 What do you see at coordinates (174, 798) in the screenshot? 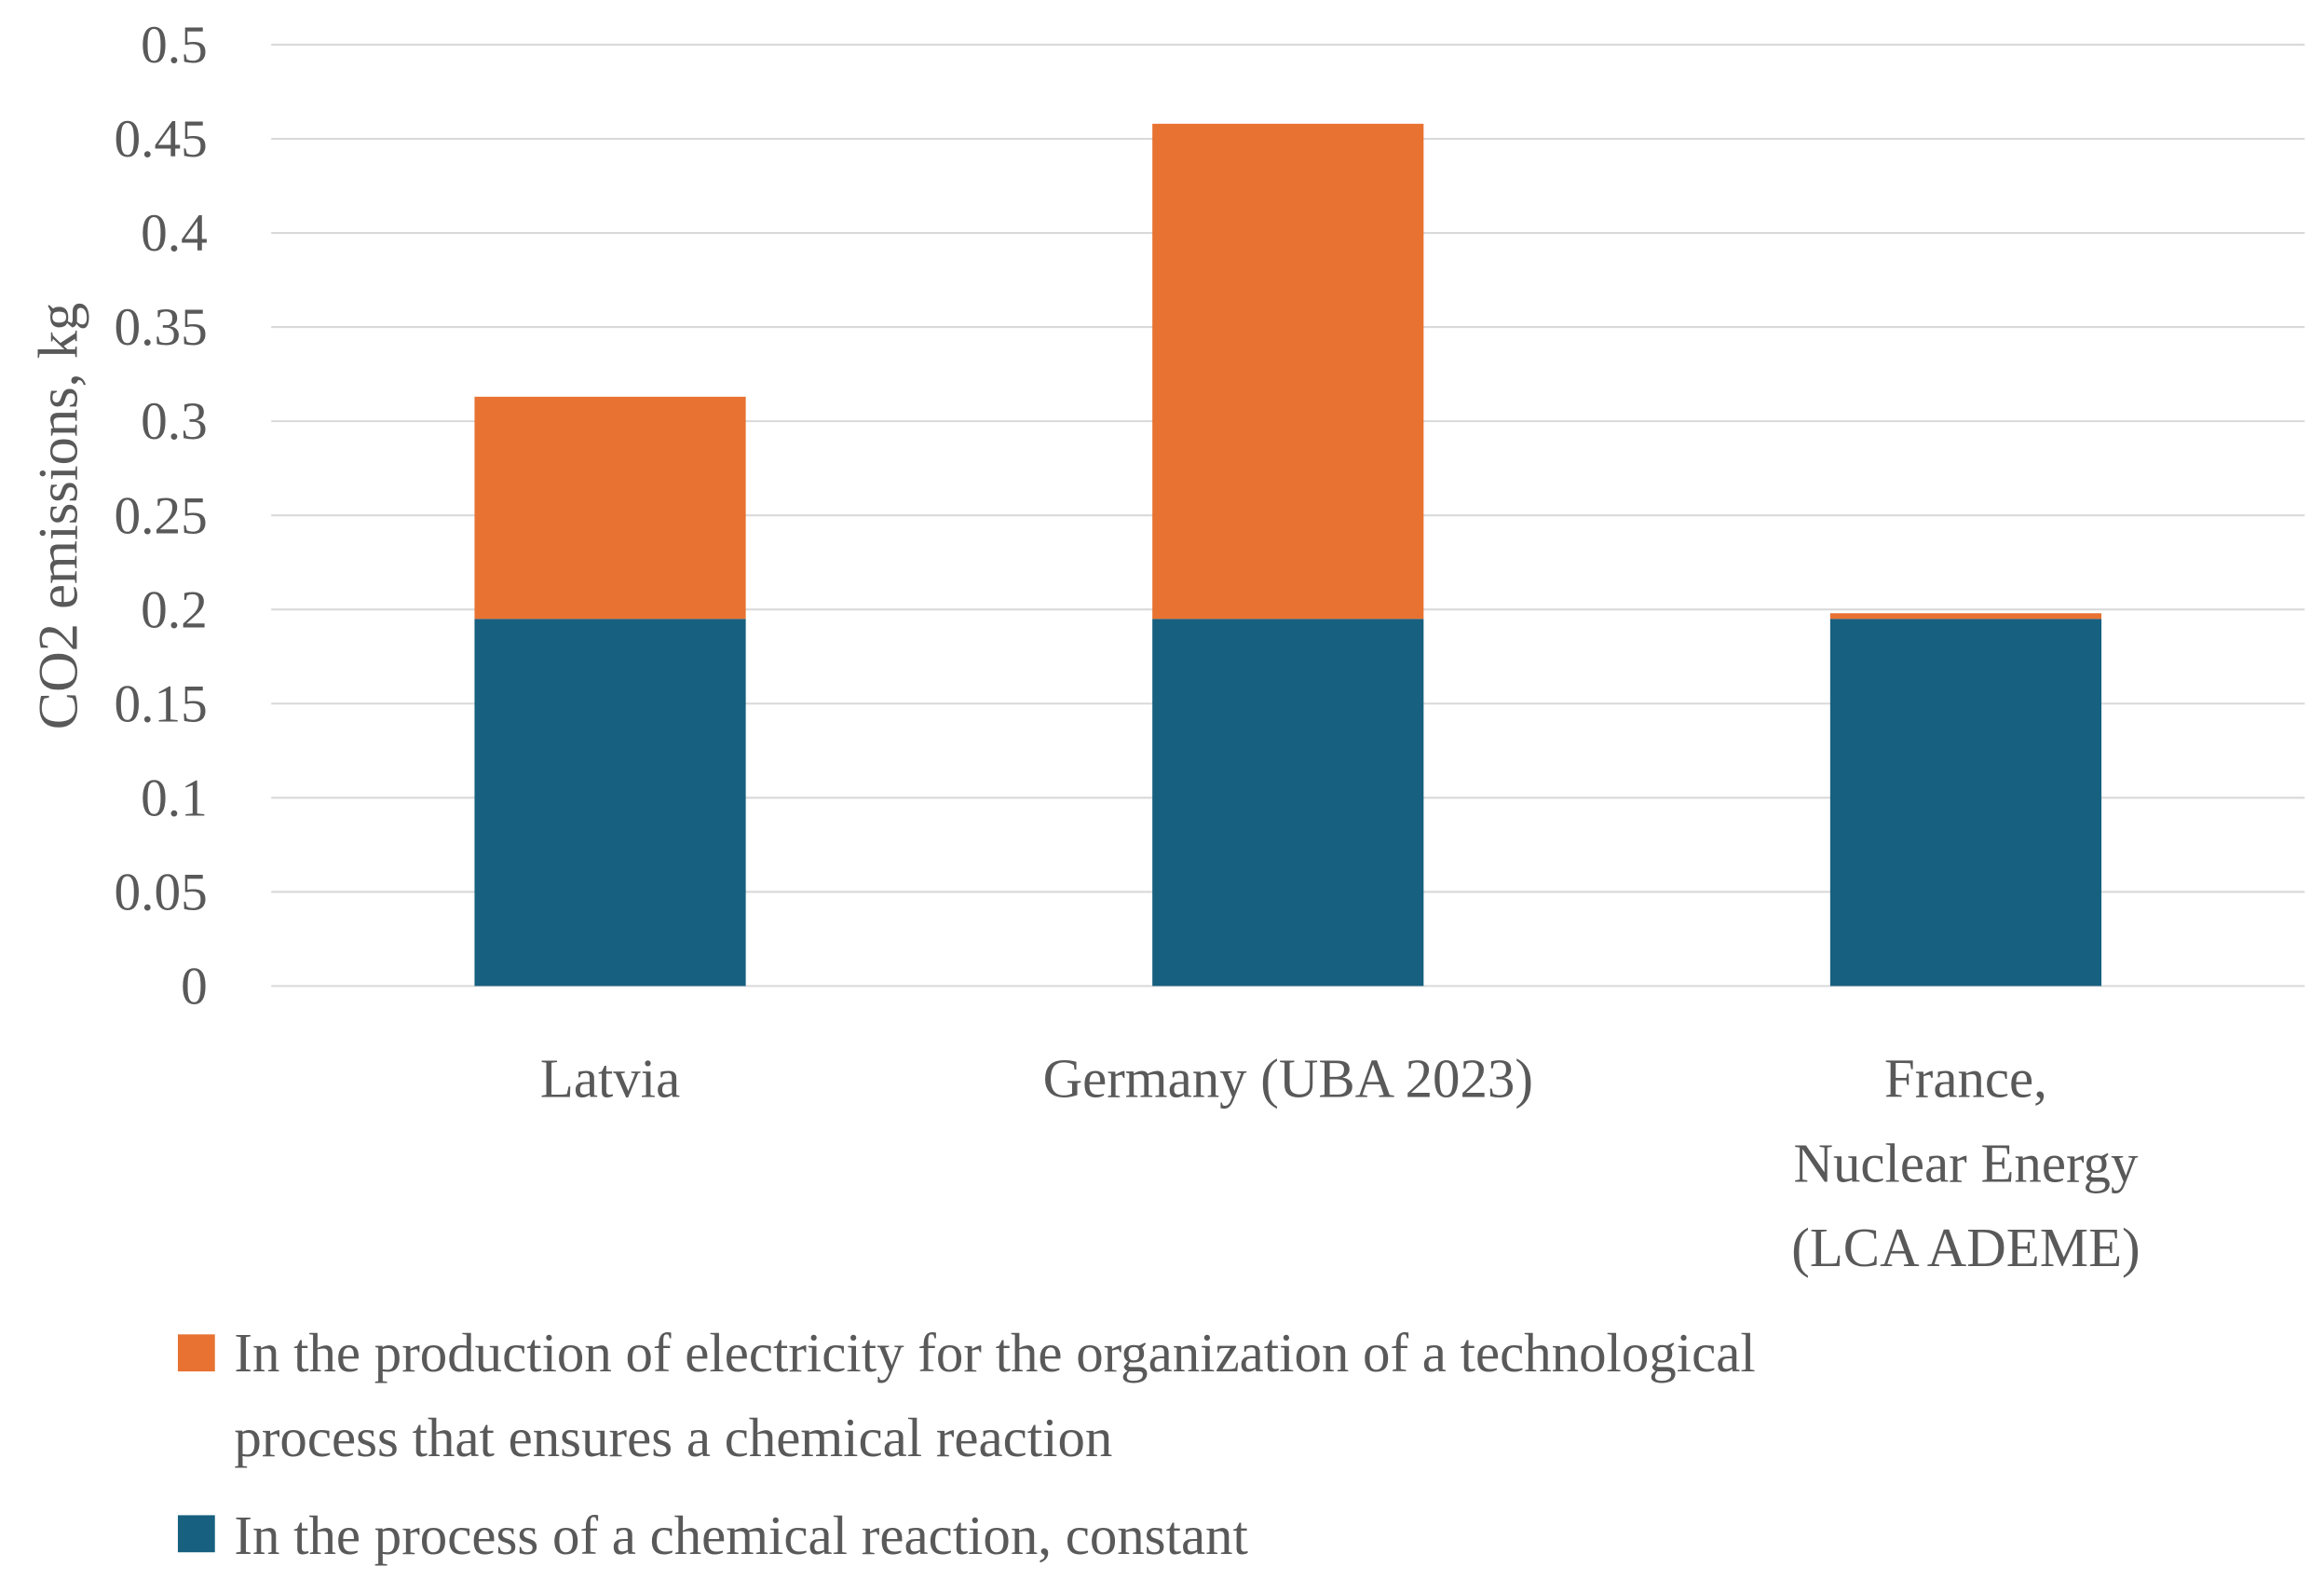
I see `y-tick-label: 0.1` at bounding box center [174, 798].